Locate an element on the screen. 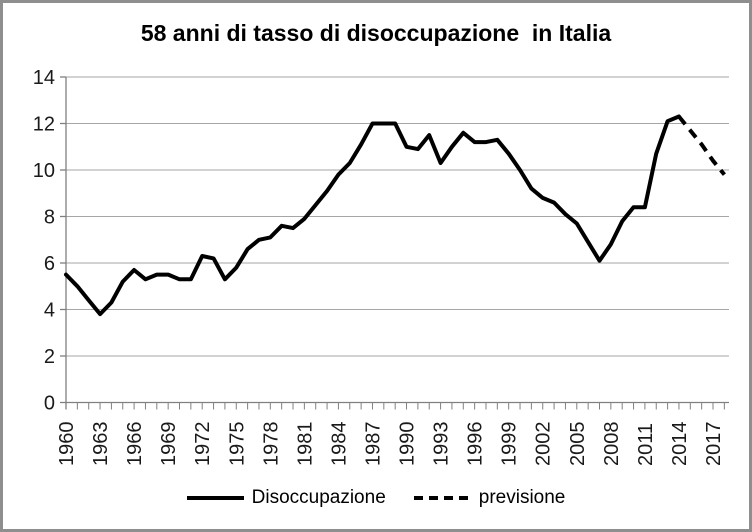  x-axis-label: 2014 is located at coordinates (680, 444).